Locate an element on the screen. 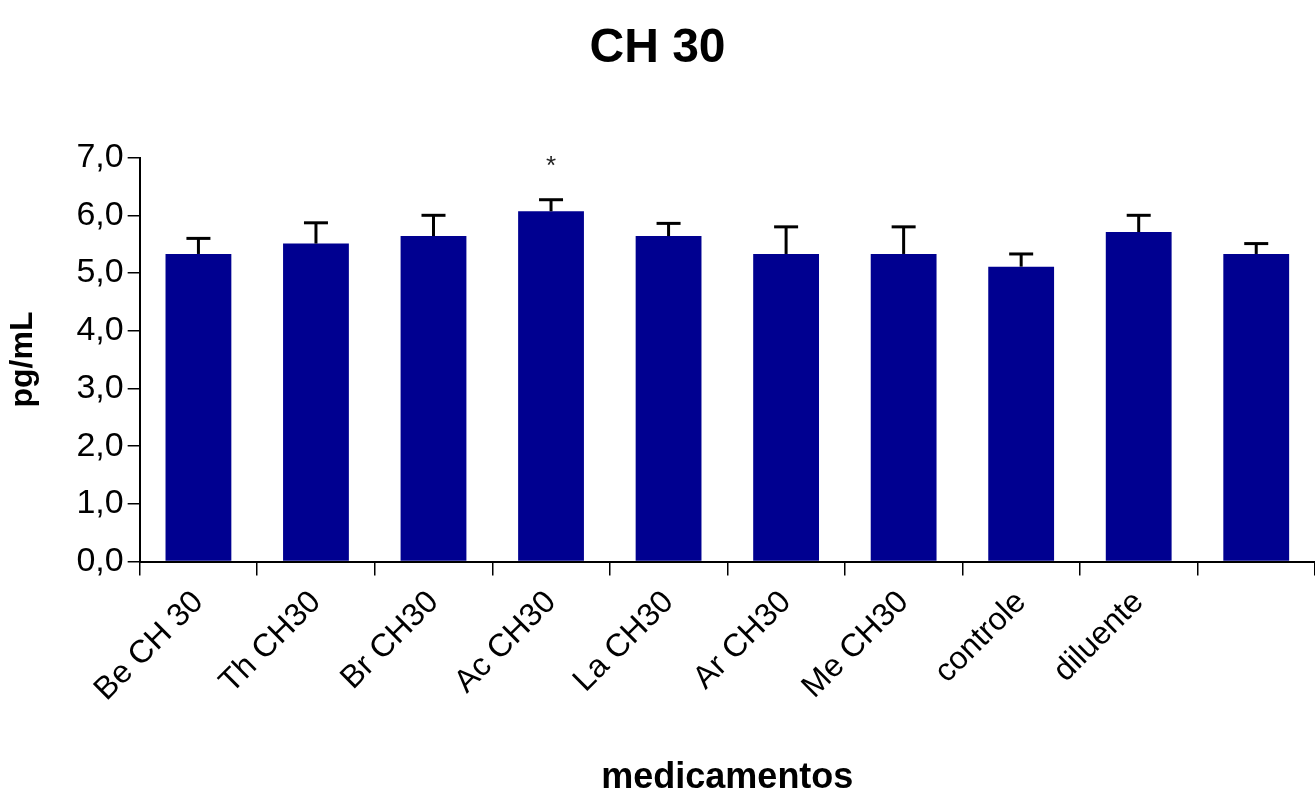 Image resolution: width=1315 pixels, height=804 pixels. y-tick-label: 5,0 is located at coordinates (100, 270).